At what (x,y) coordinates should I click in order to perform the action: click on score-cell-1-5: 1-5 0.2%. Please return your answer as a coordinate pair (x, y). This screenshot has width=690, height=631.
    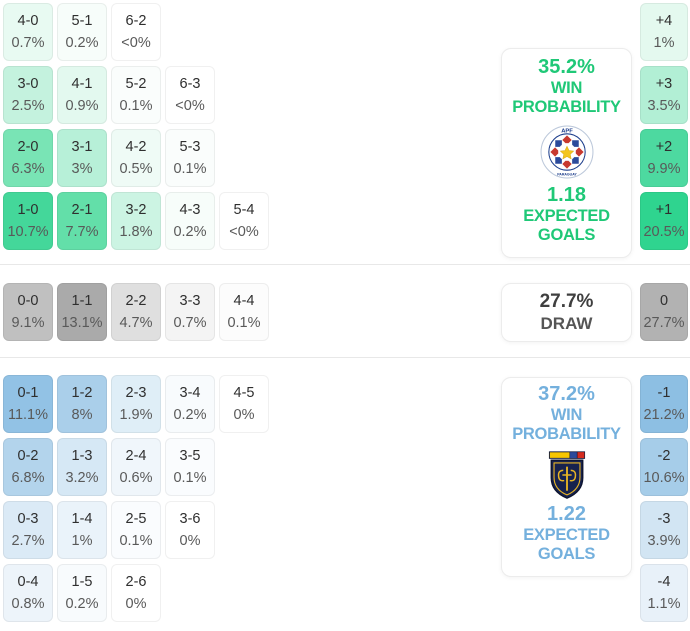
    Looking at the image, I should click on (82, 593).